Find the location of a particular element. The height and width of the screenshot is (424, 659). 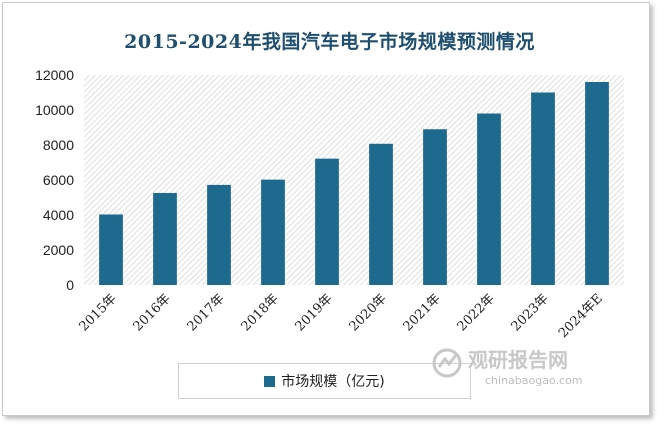

bar-2021年 is located at coordinates (435, 207).